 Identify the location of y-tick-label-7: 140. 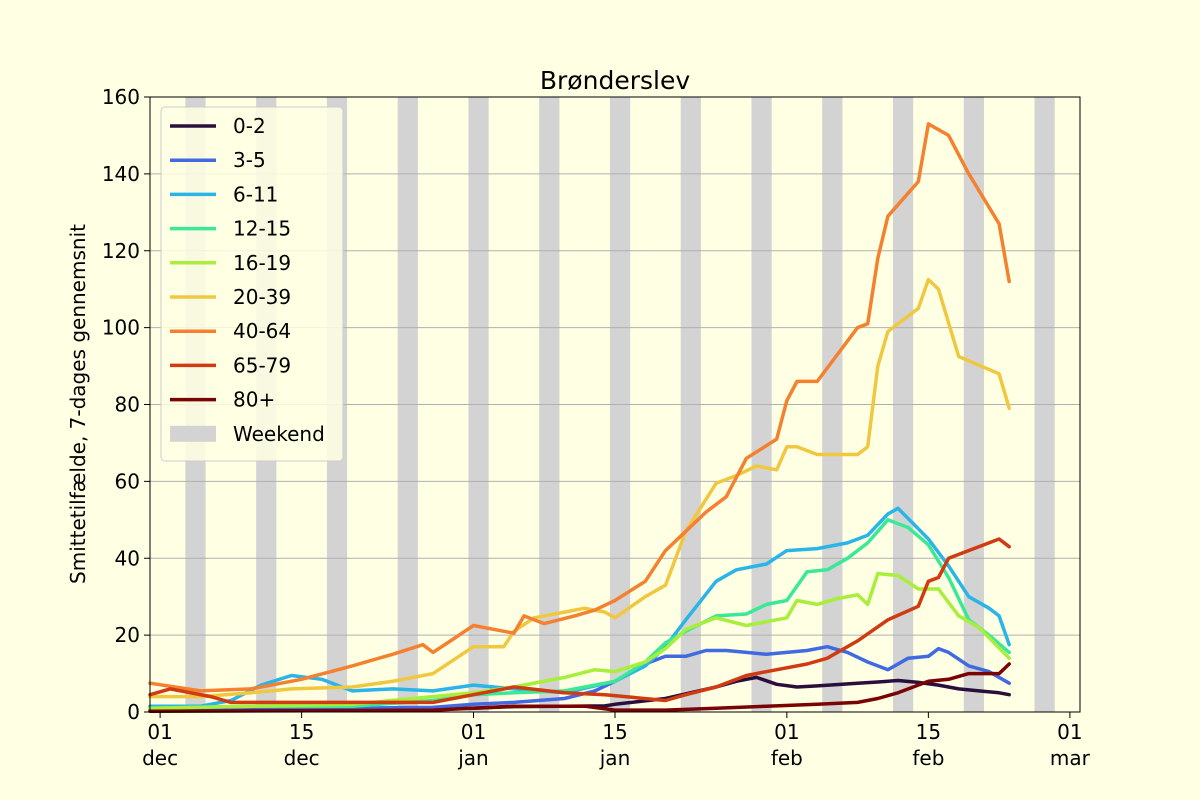
(121, 174).